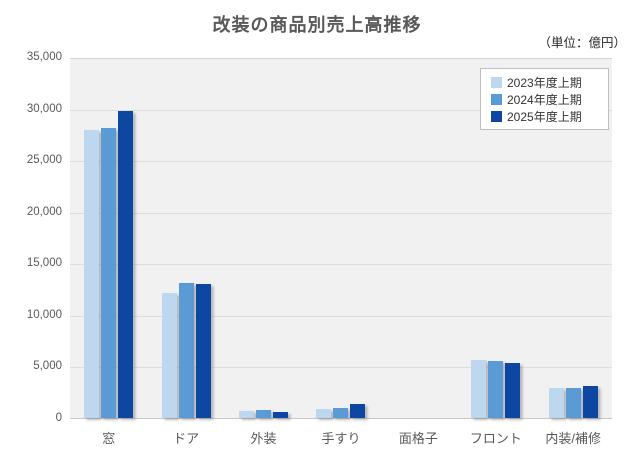  I want to click on legend-swatch-2023, so click(496, 82).